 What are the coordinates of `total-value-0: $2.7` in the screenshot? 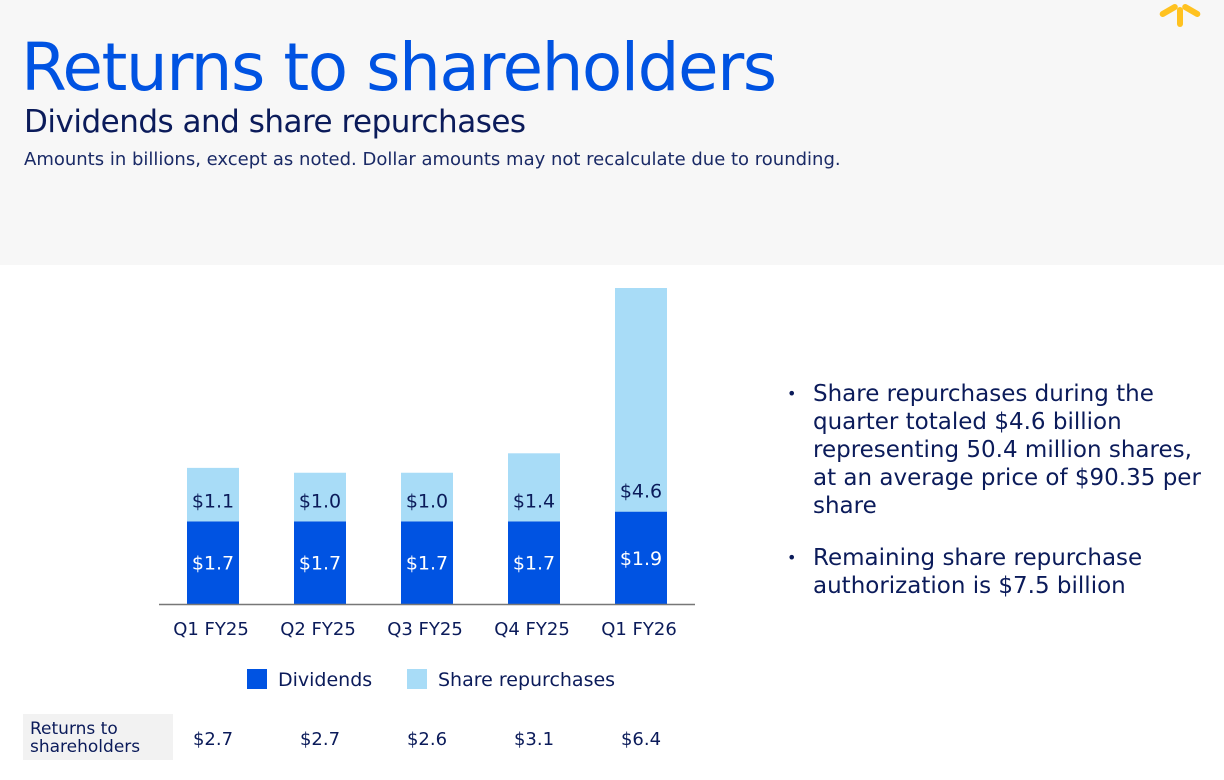 It's located at (213, 739).